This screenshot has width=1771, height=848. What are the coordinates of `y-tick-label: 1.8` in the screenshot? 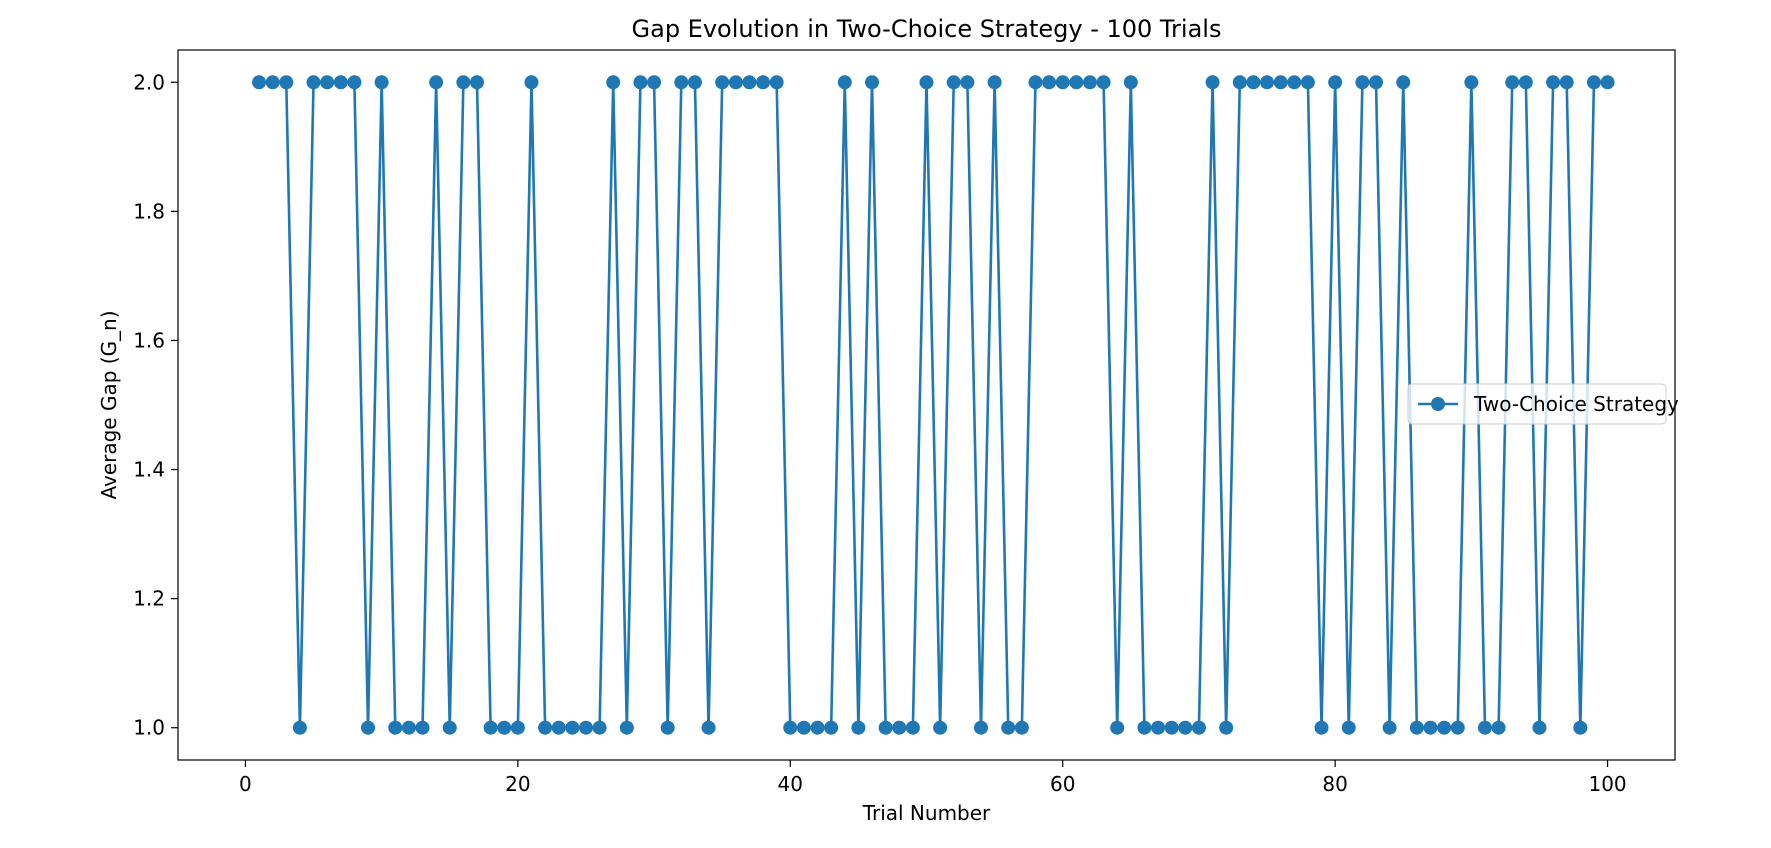 It's located at (149, 211).